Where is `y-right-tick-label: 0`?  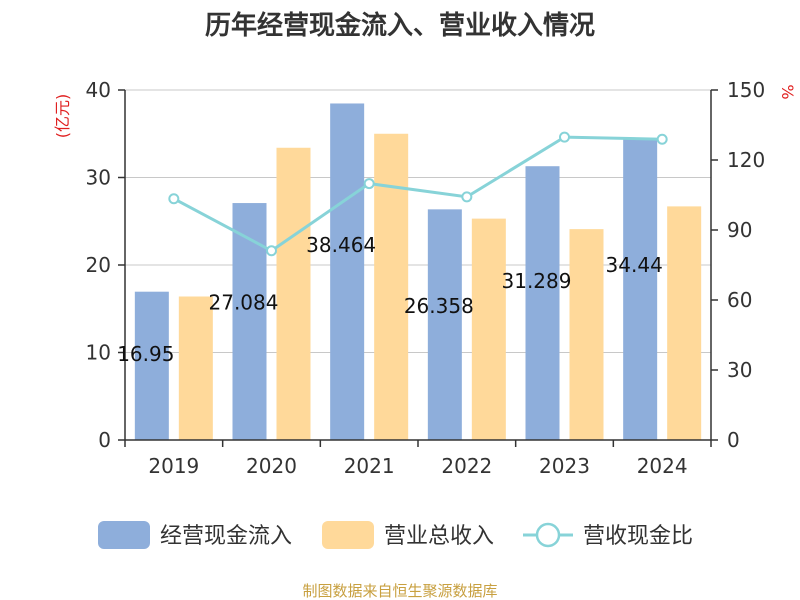 y-right-tick-label: 0 is located at coordinates (733, 440).